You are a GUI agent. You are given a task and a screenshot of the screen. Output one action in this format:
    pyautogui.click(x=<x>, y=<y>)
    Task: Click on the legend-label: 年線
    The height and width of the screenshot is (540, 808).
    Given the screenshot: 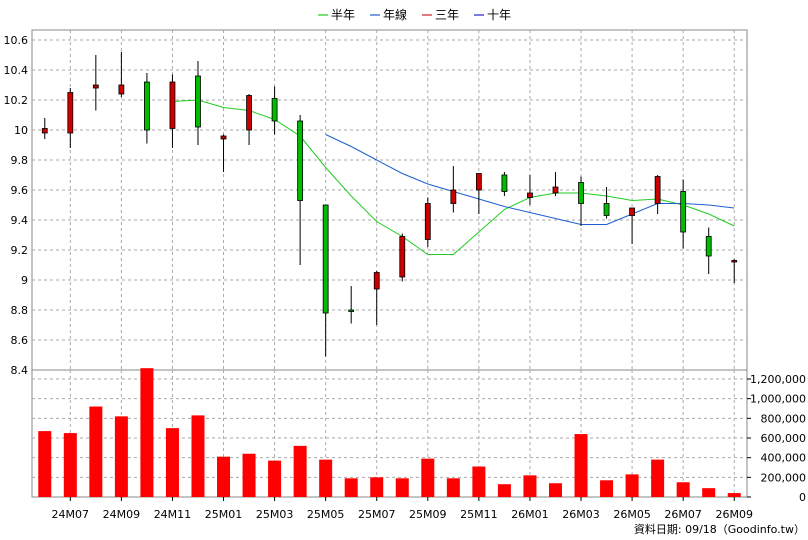 What is the action you would take?
    pyautogui.click(x=395, y=14)
    